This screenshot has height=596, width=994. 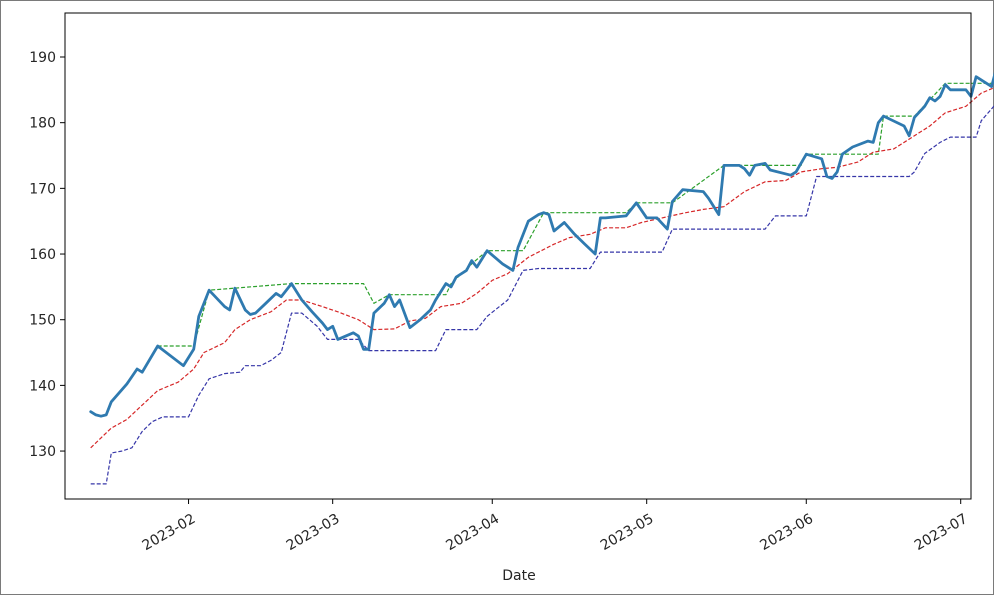 What do you see at coordinates (518, 576) in the screenshot?
I see `x-axis-label: Date` at bounding box center [518, 576].